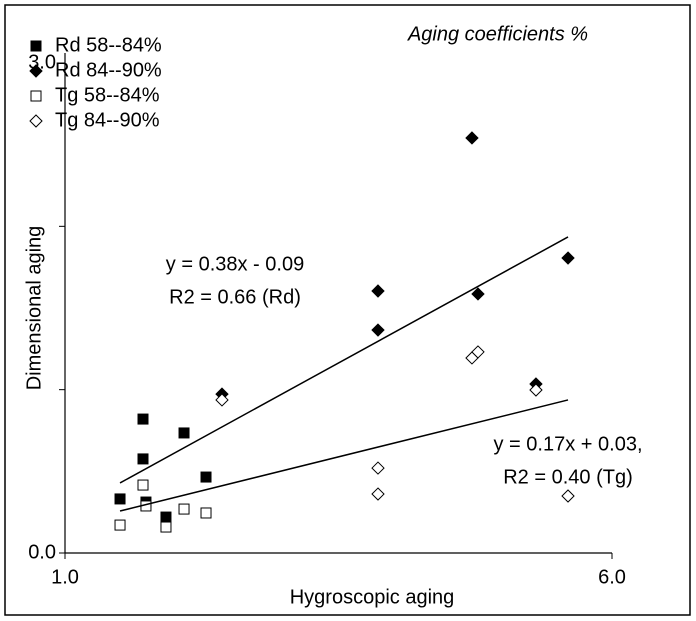 The image size is (696, 621). Describe the element at coordinates (235, 264) in the screenshot. I see `trendline-equation: y = 0.38x - 0.09` at that location.